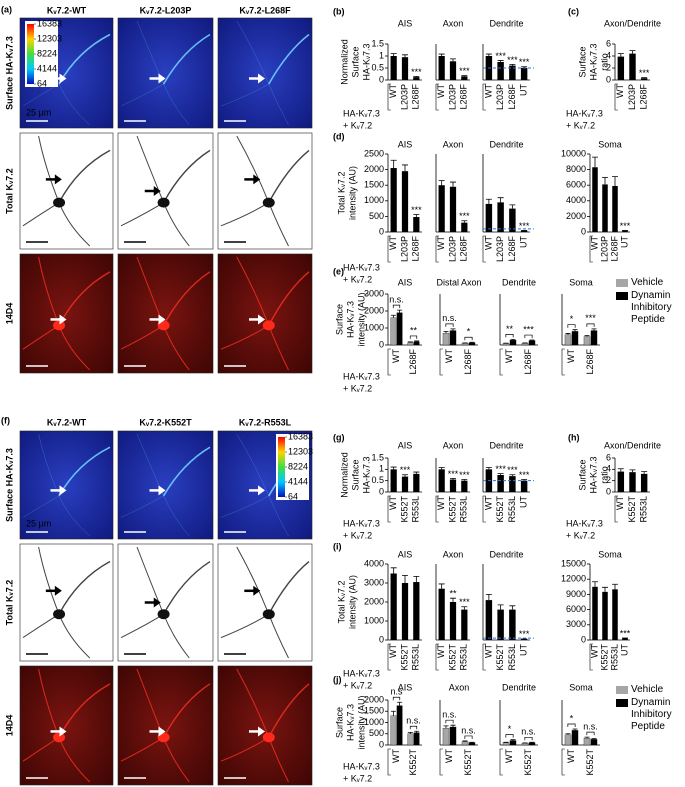 This screenshot has width=685, height=787. I want to click on y-tick-label: 9000, so click(576, 594).